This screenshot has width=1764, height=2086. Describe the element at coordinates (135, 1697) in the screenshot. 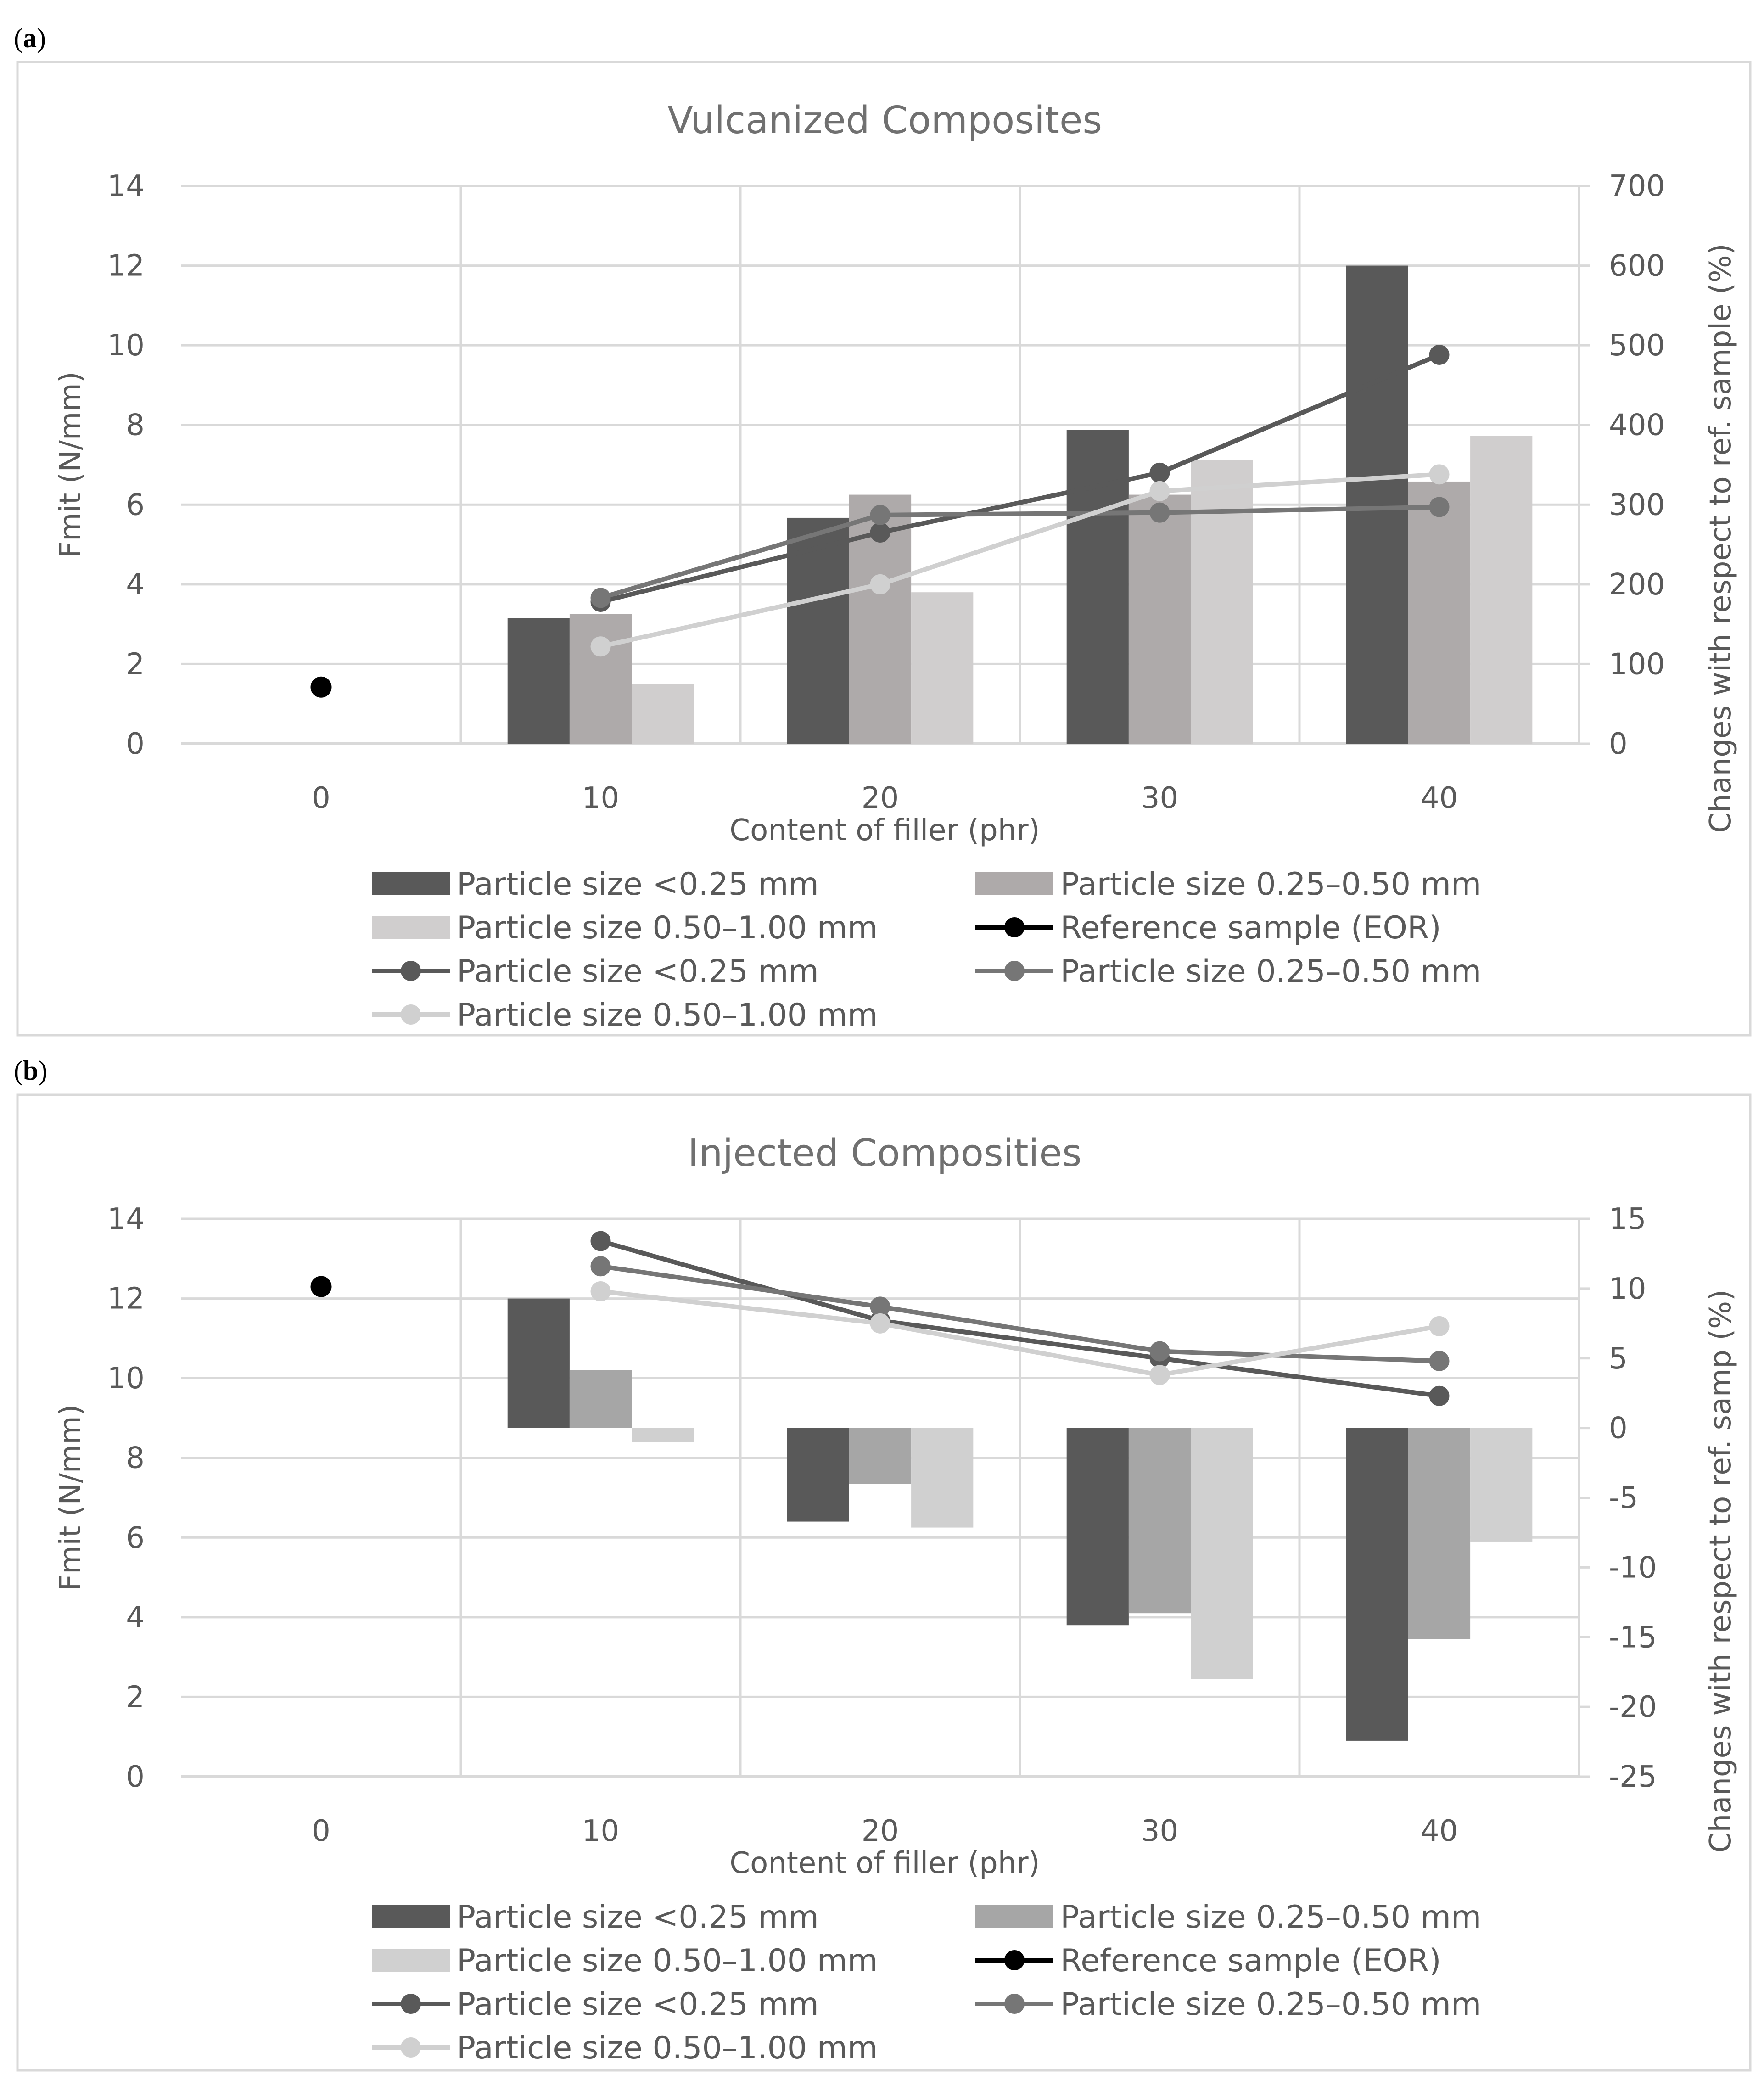

I see `y-tick-label: 2` at that location.